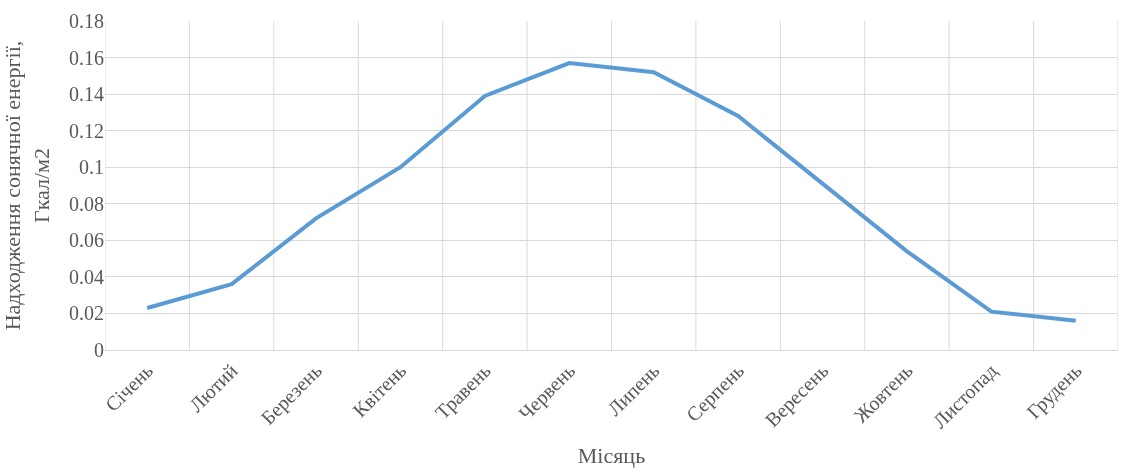 This screenshot has height=474, width=1128. I want to click on y-axis-title: Надходження сонячної енергії, Гкал/м2, so click(27, 185).